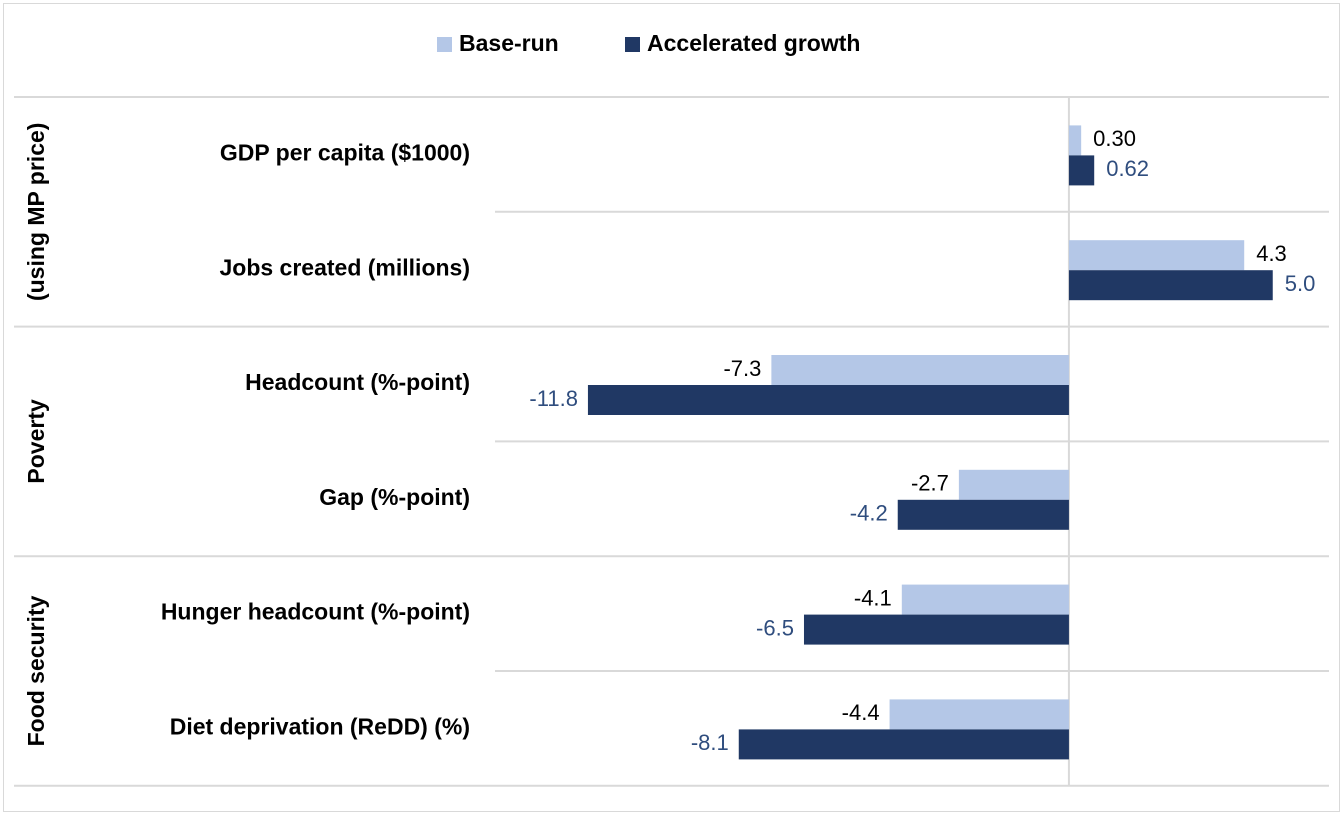 The image size is (1343, 815). What do you see at coordinates (873, 597) in the screenshot?
I see `data-label: -4.1` at bounding box center [873, 597].